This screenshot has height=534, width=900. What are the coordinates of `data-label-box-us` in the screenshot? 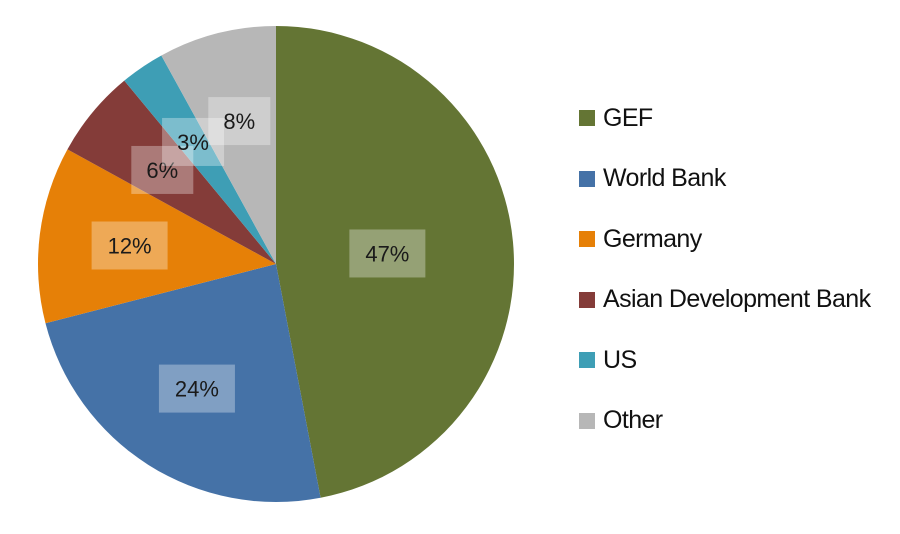 It's located at (193, 141).